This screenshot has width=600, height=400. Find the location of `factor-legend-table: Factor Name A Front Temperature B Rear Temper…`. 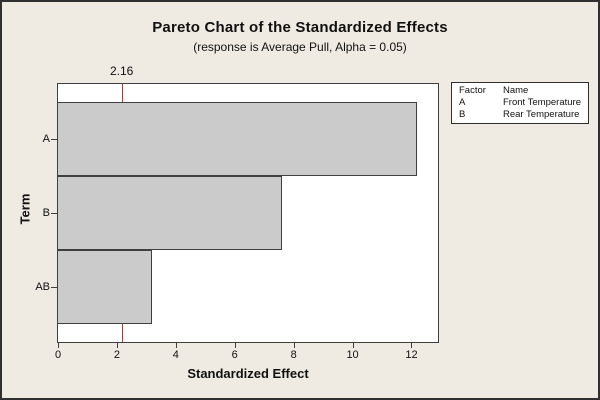

factor-legend-table: Factor Name A Front Temperature B Rear Temper… is located at coordinates (520, 103).